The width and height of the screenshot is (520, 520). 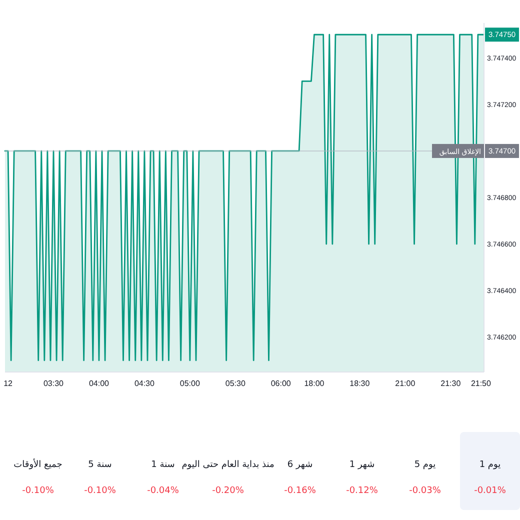 I want to click on x-tick-label: 06:00, so click(x=281, y=383).